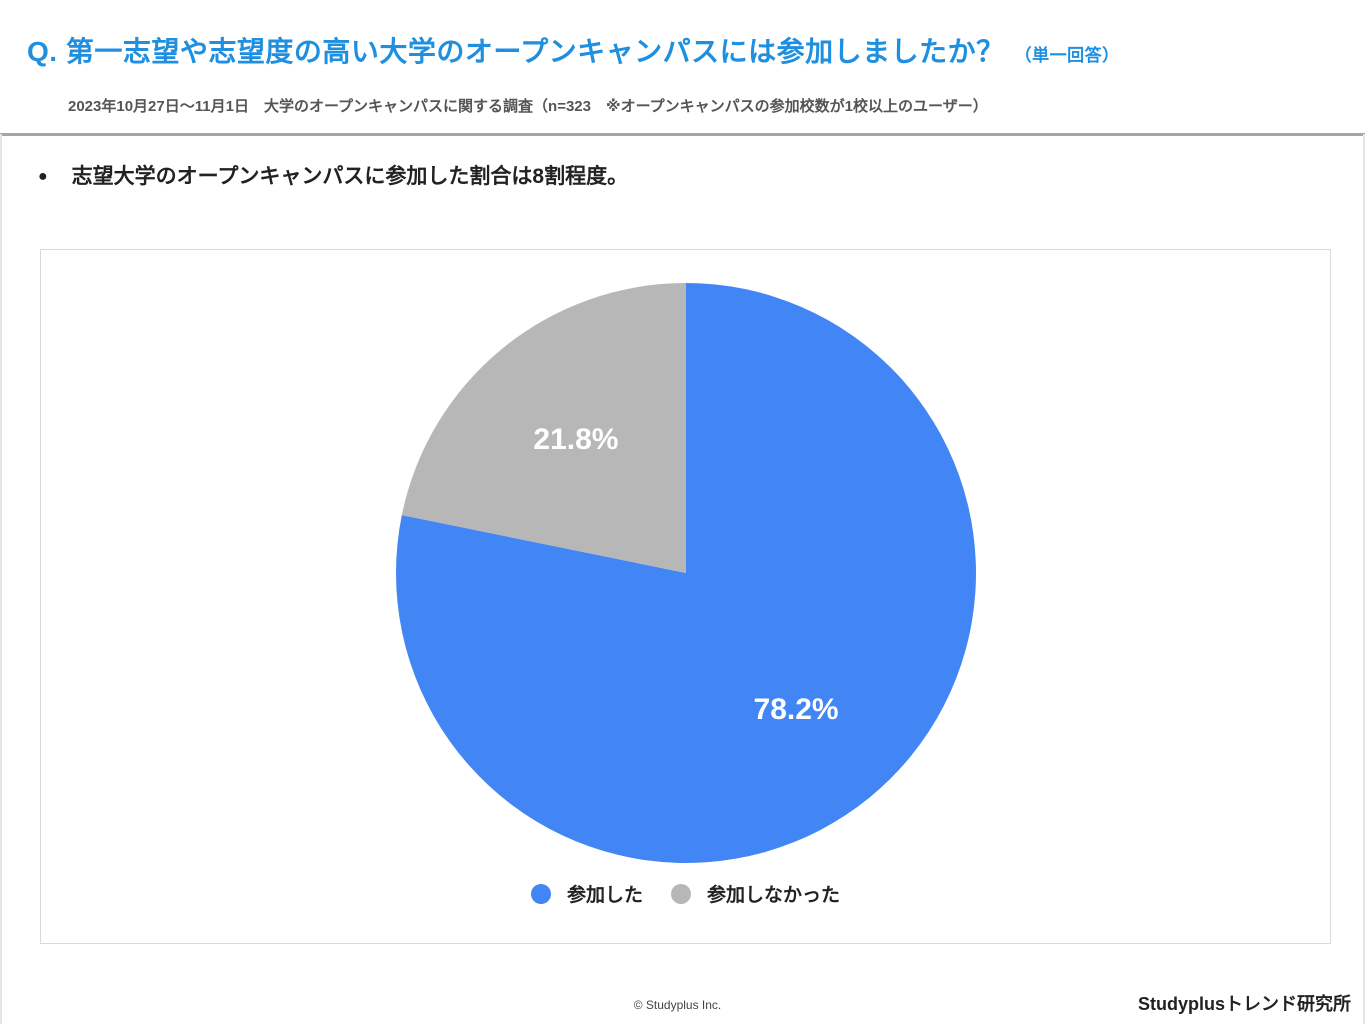 The height and width of the screenshot is (1024, 1365). What do you see at coordinates (774, 895) in the screenshot?
I see `legend-label: 参加しなかった` at bounding box center [774, 895].